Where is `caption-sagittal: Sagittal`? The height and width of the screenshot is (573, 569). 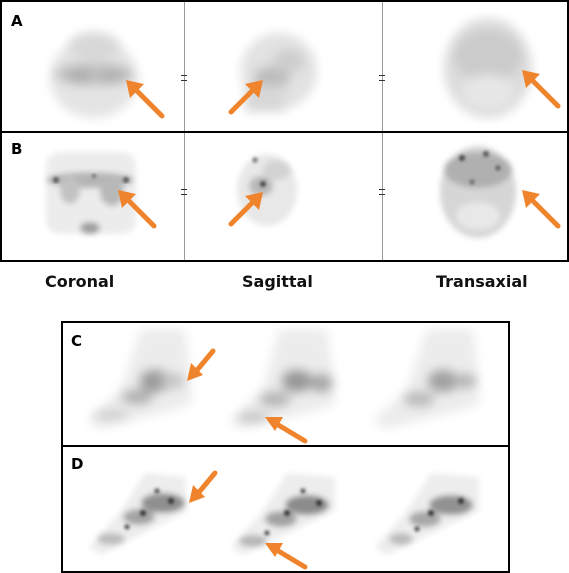
caption-sagittal: Sagittal is located at coordinates (277, 281).